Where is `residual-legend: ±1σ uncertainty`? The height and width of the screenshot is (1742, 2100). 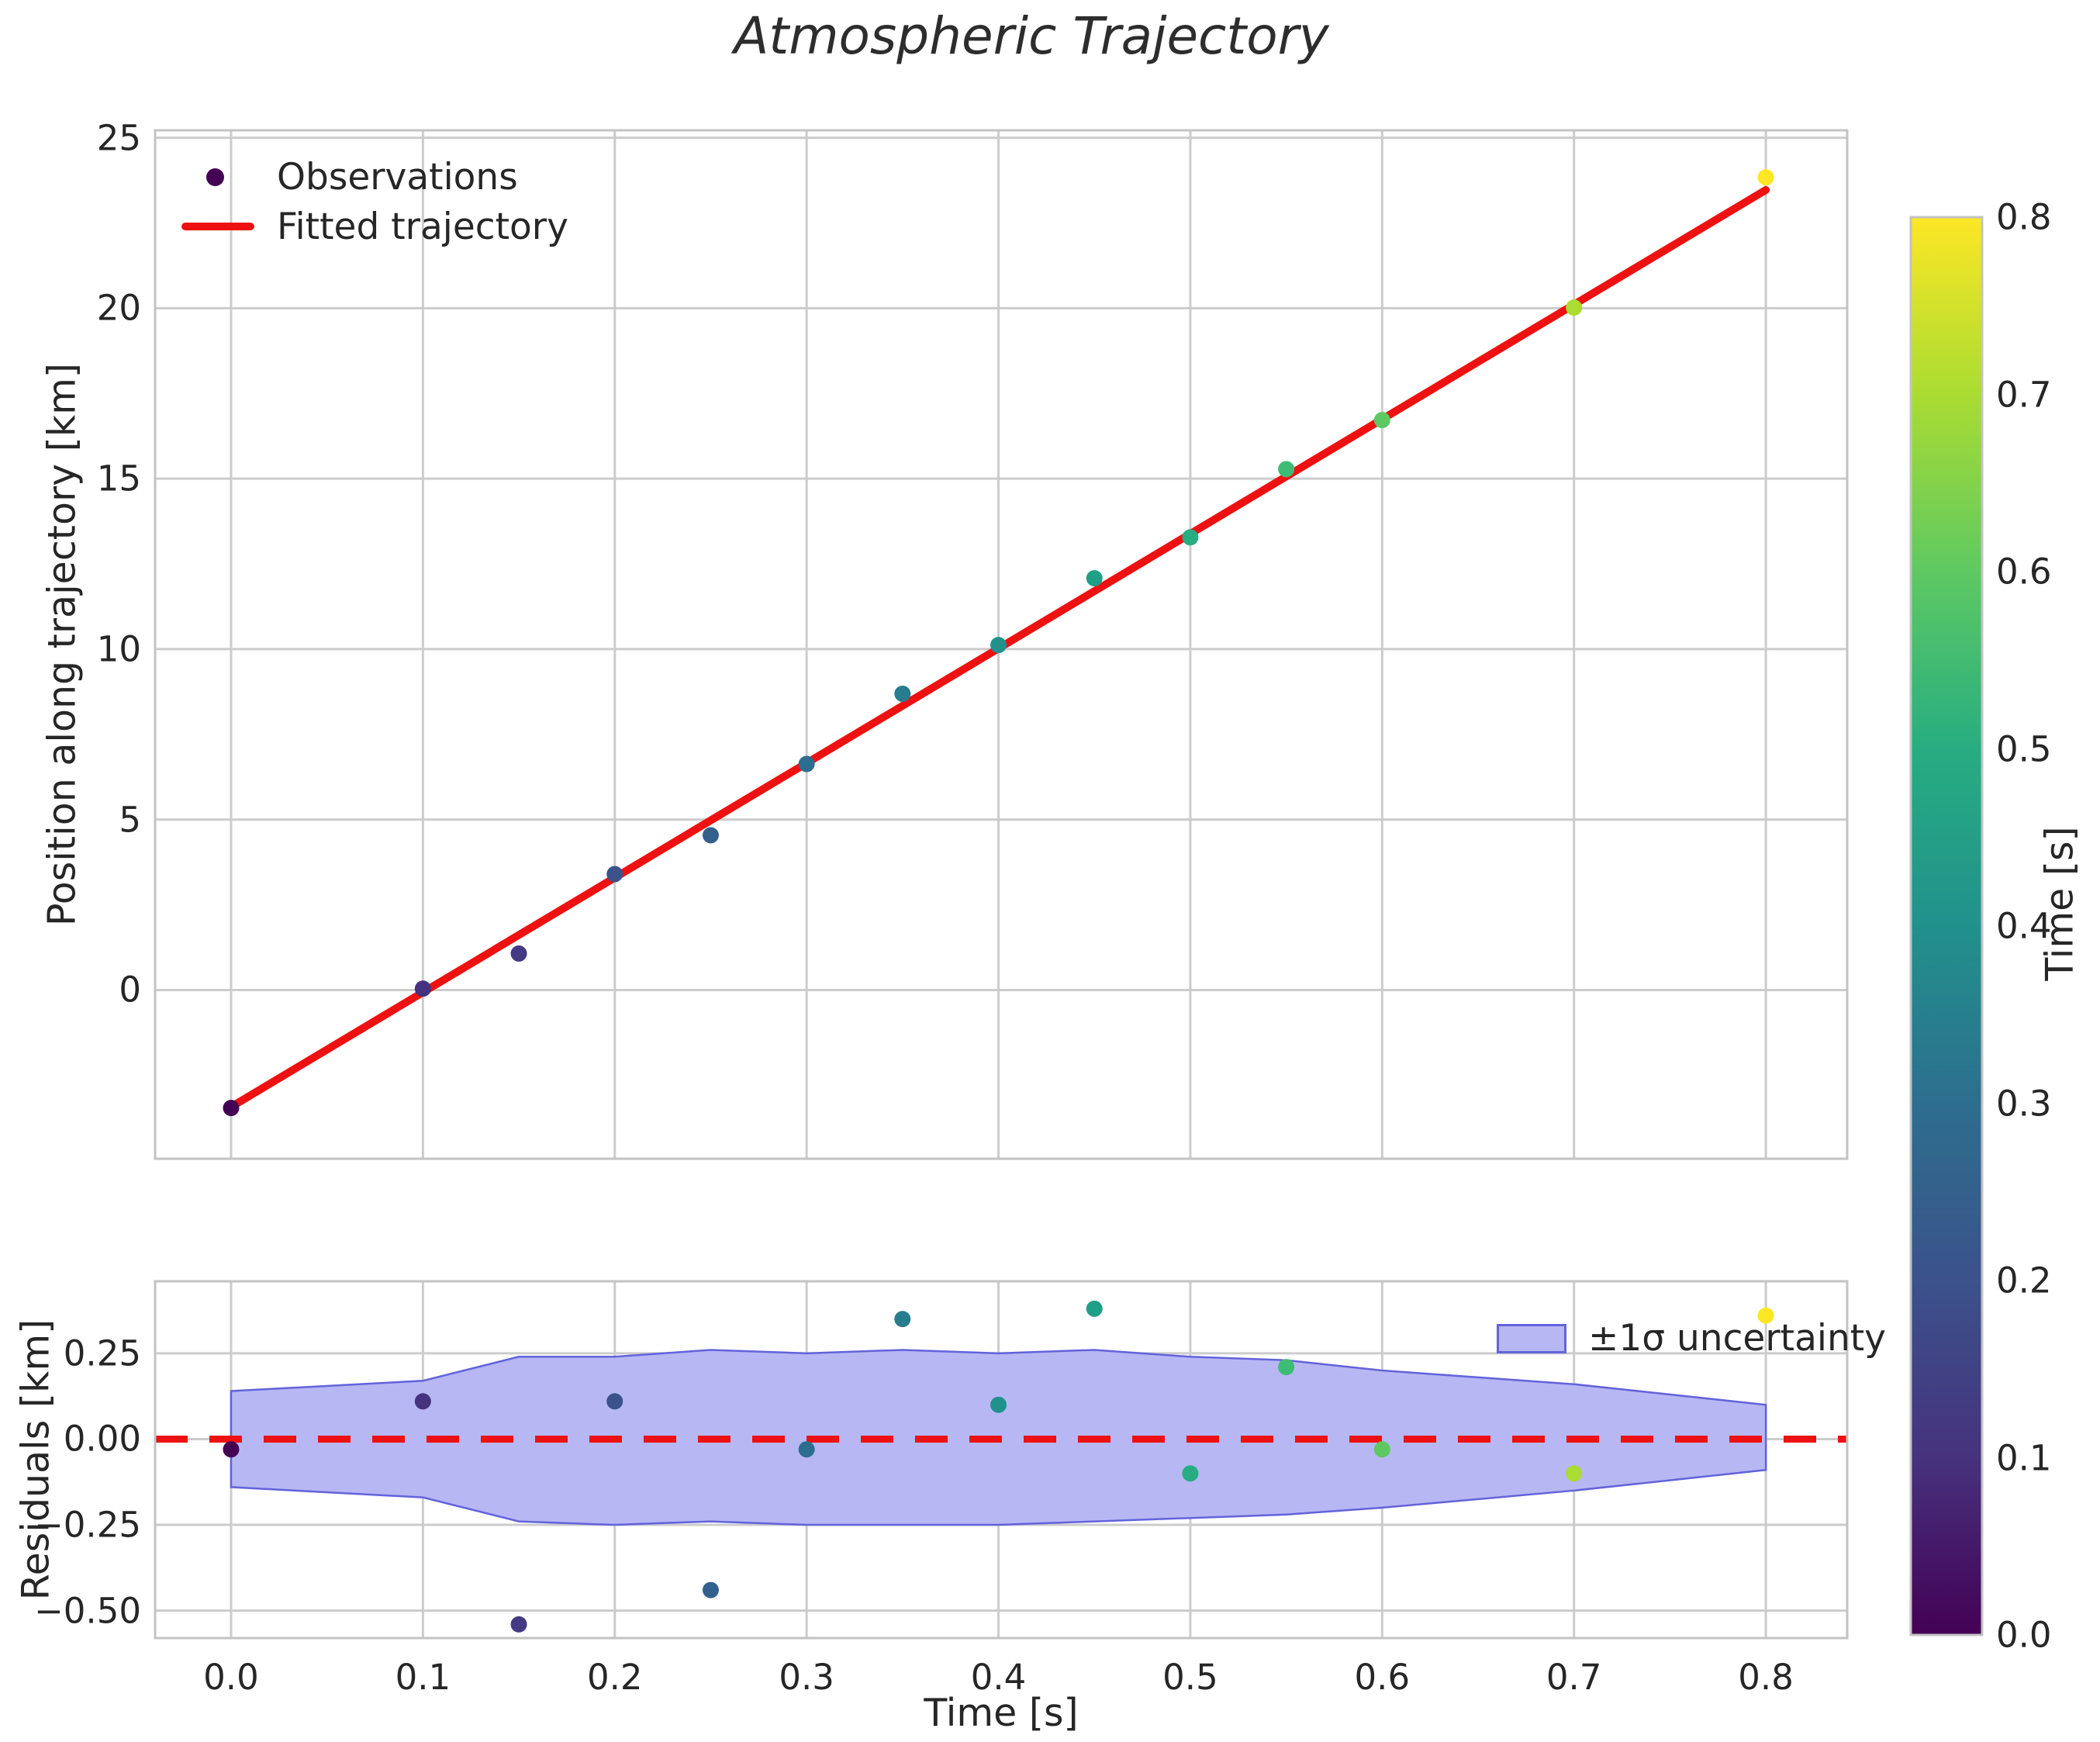
residual-legend: ±1σ uncertainty is located at coordinates (1691, 1338).